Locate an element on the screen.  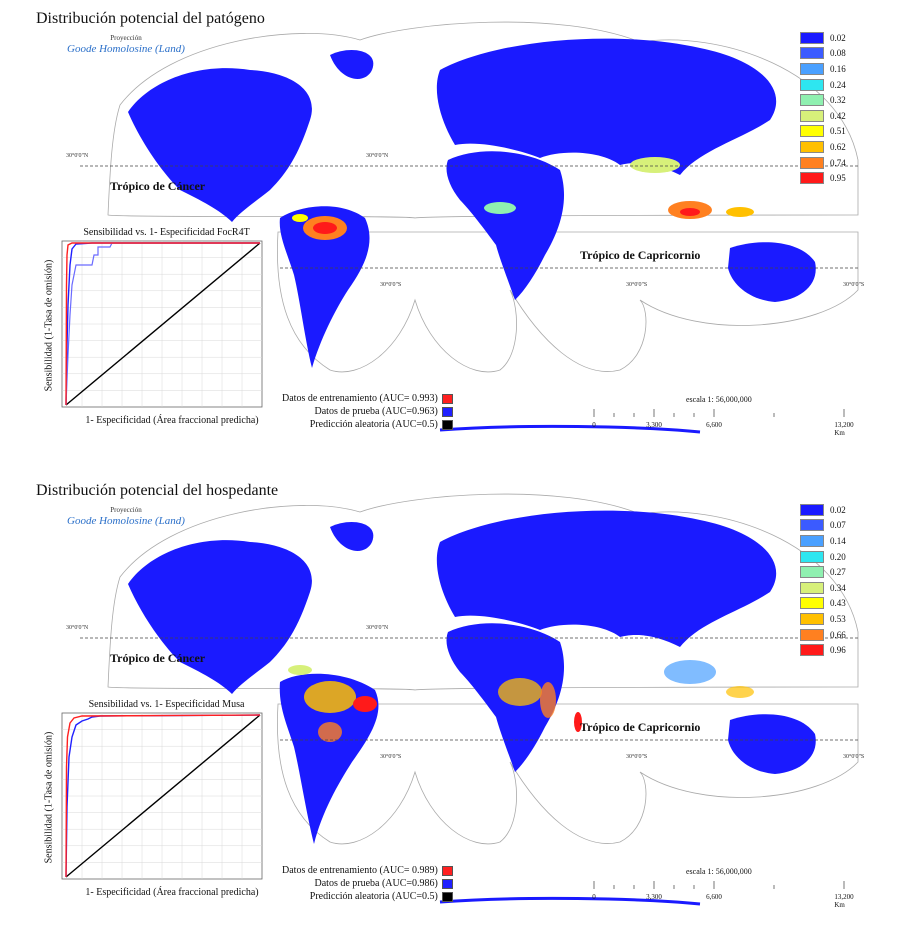
roc-random-line is located at coordinates (163, 324).